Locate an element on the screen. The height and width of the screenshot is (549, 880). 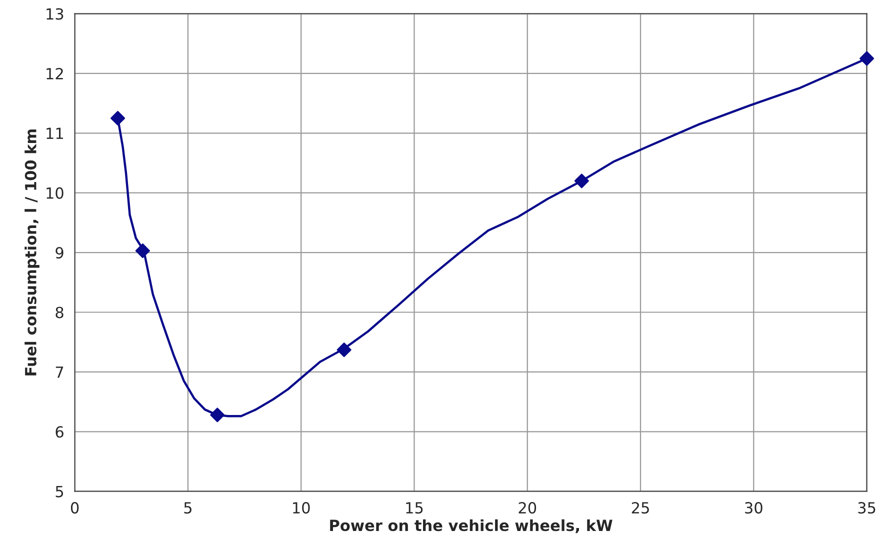
x-tick-label: 25 is located at coordinates (640, 508).